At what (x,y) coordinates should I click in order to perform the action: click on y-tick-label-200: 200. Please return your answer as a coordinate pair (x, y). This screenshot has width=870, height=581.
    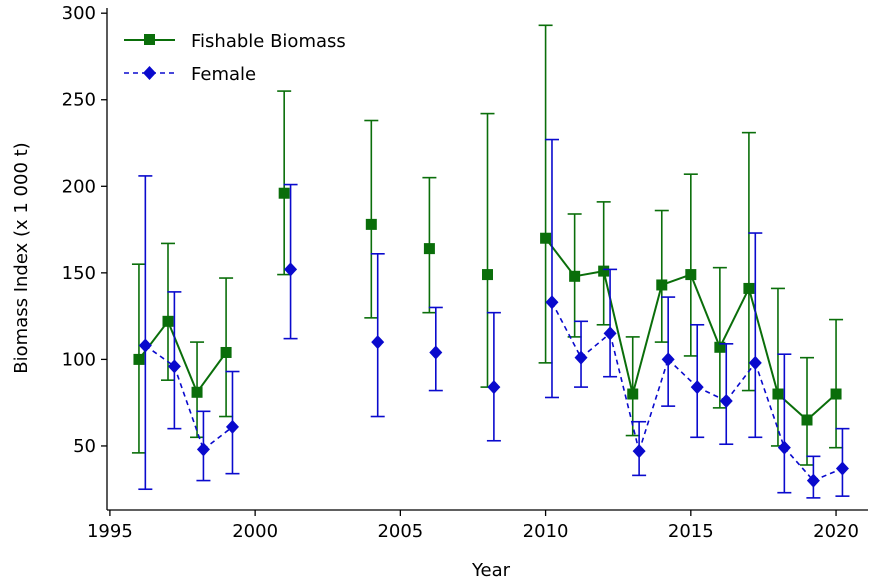
    Looking at the image, I should click on (79, 186).